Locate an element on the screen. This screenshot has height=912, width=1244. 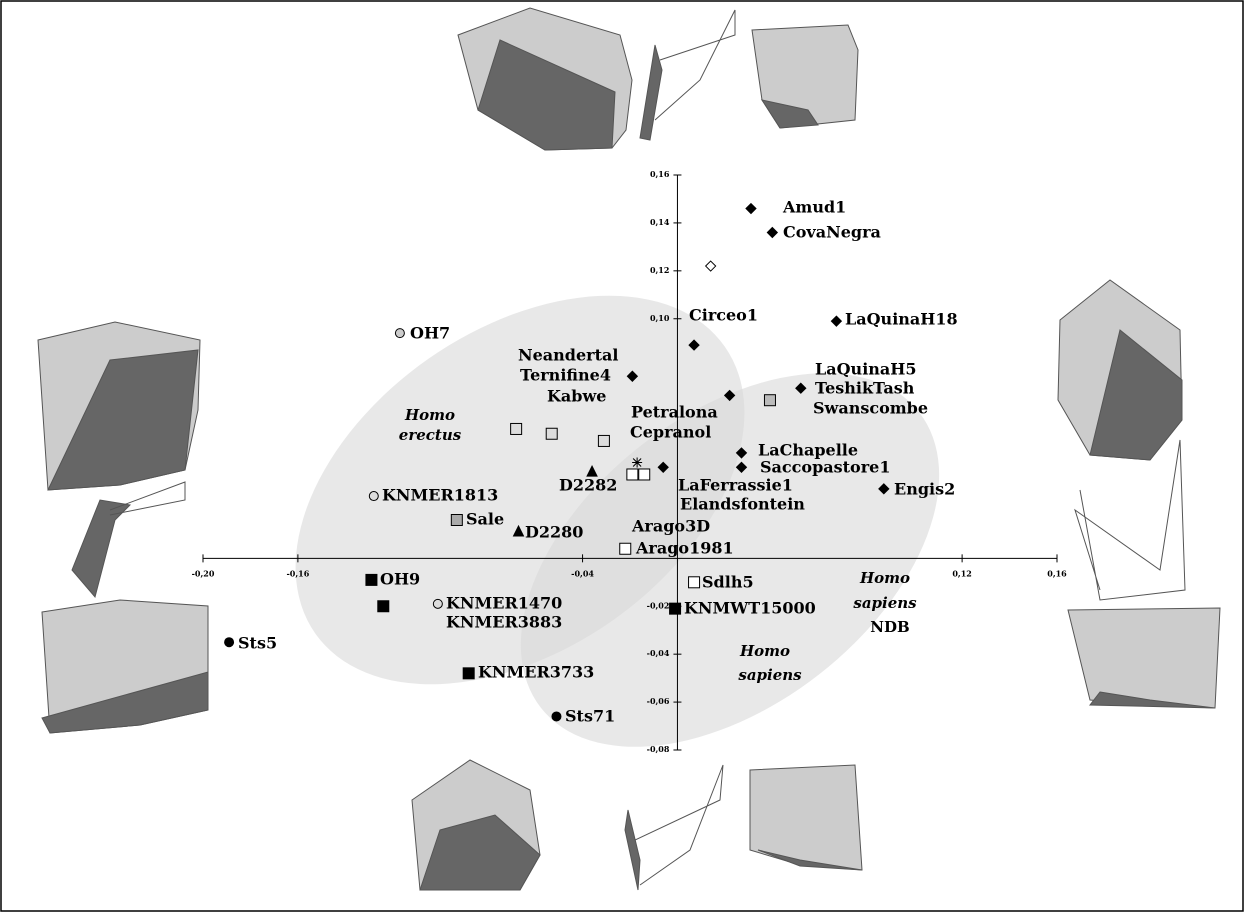
point-label: Saccopastore1 is located at coordinates (825, 467).